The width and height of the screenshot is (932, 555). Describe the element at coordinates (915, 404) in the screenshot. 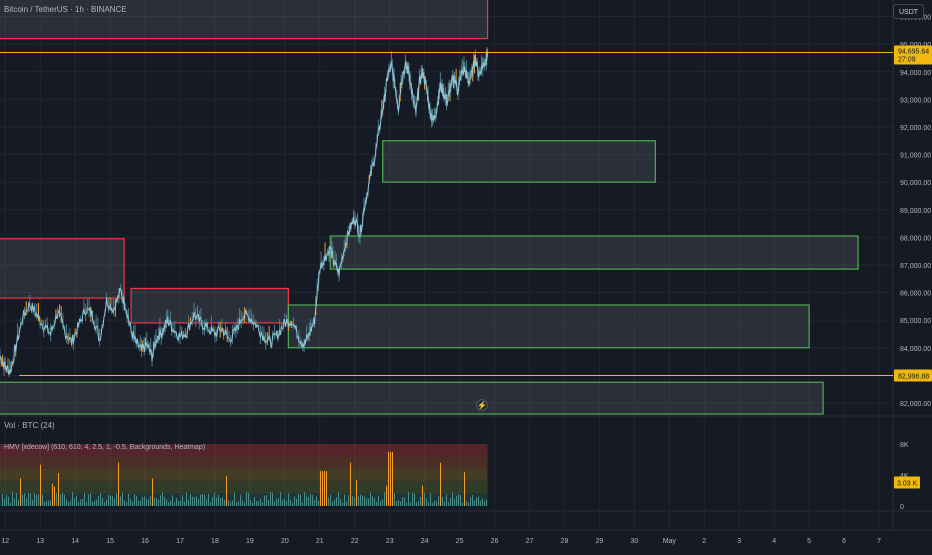

I see `price-tick-label: 82,000.00` at that location.